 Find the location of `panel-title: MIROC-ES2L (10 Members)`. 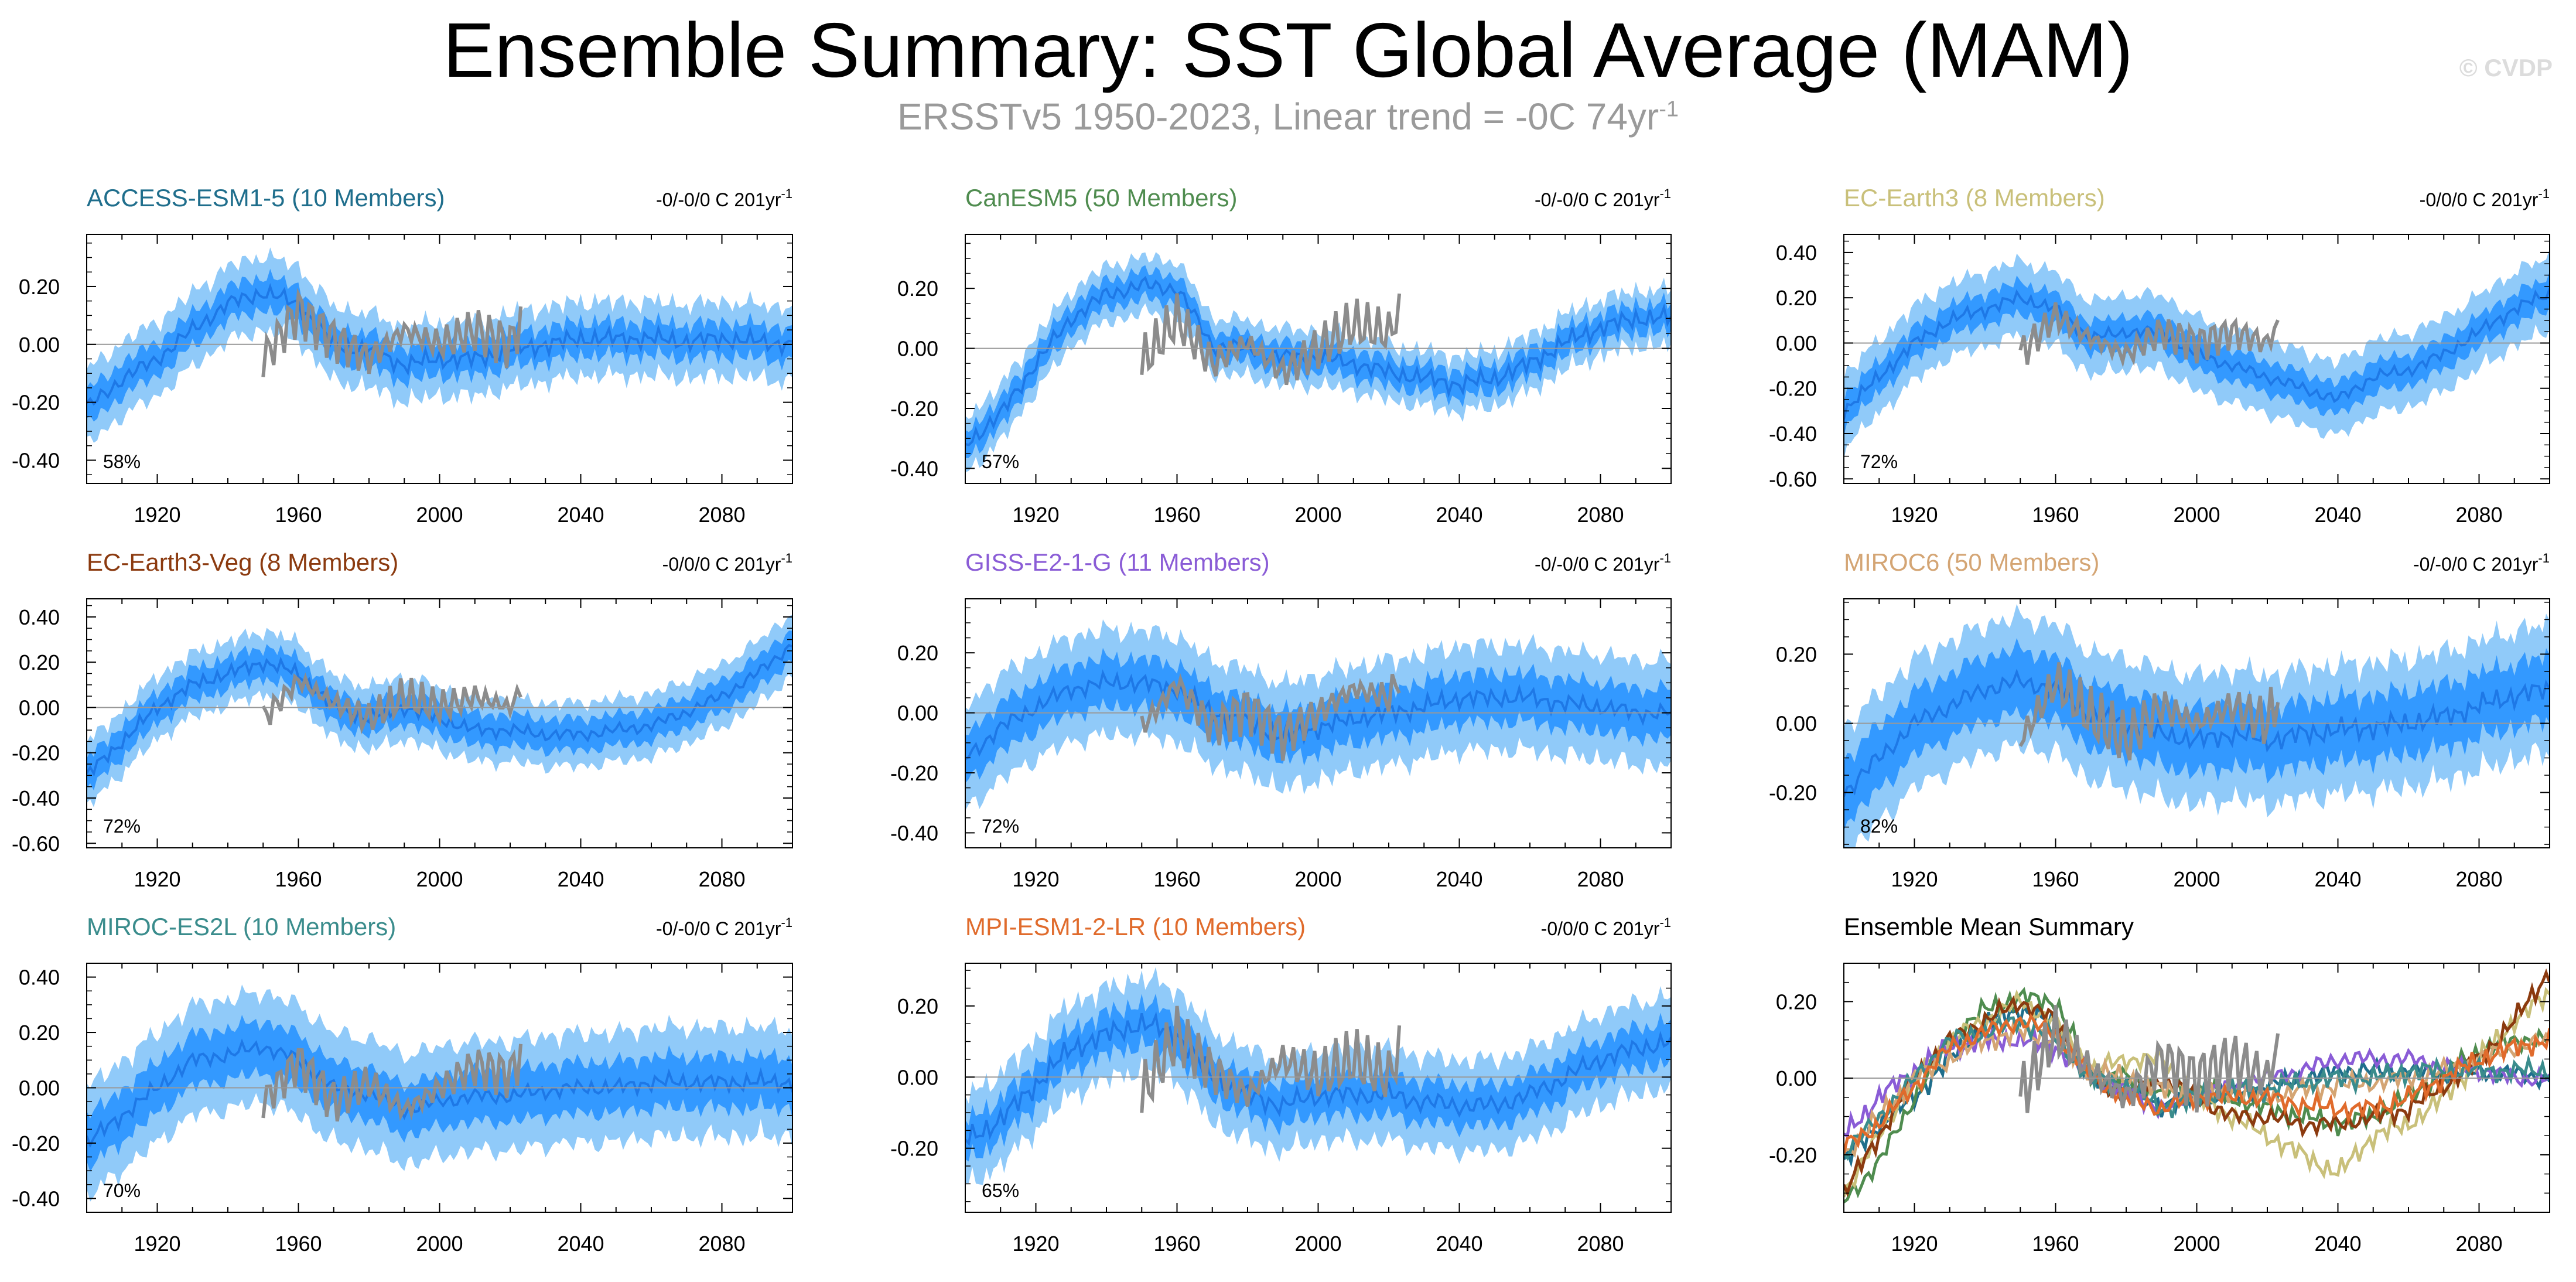

panel-title: MIROC-ES2L (10 Members) is located at coordinates (242, 927).